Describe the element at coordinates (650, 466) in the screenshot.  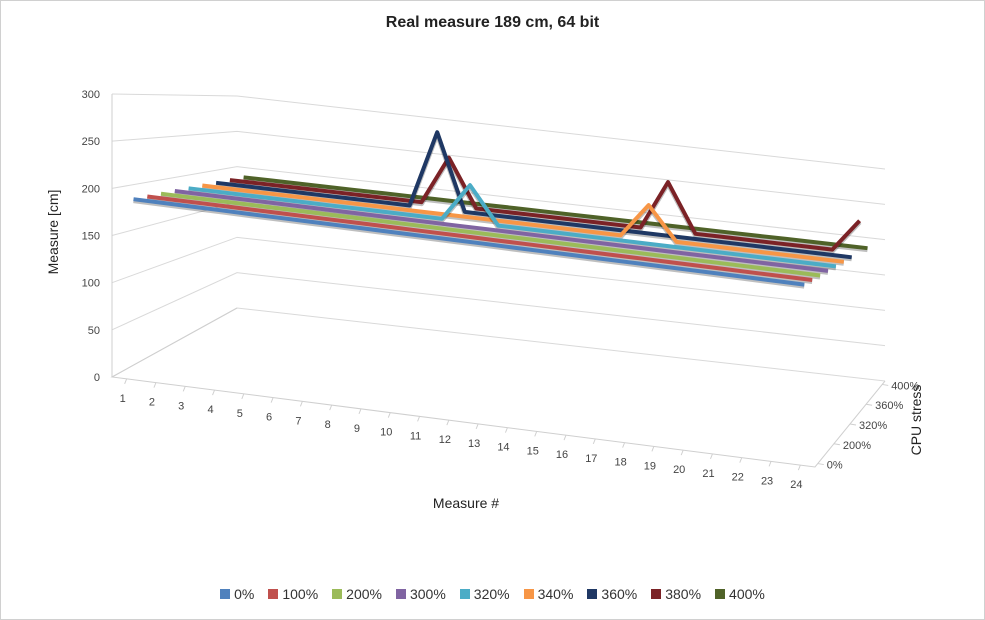
I see `x-tick-label: 19` at that location.